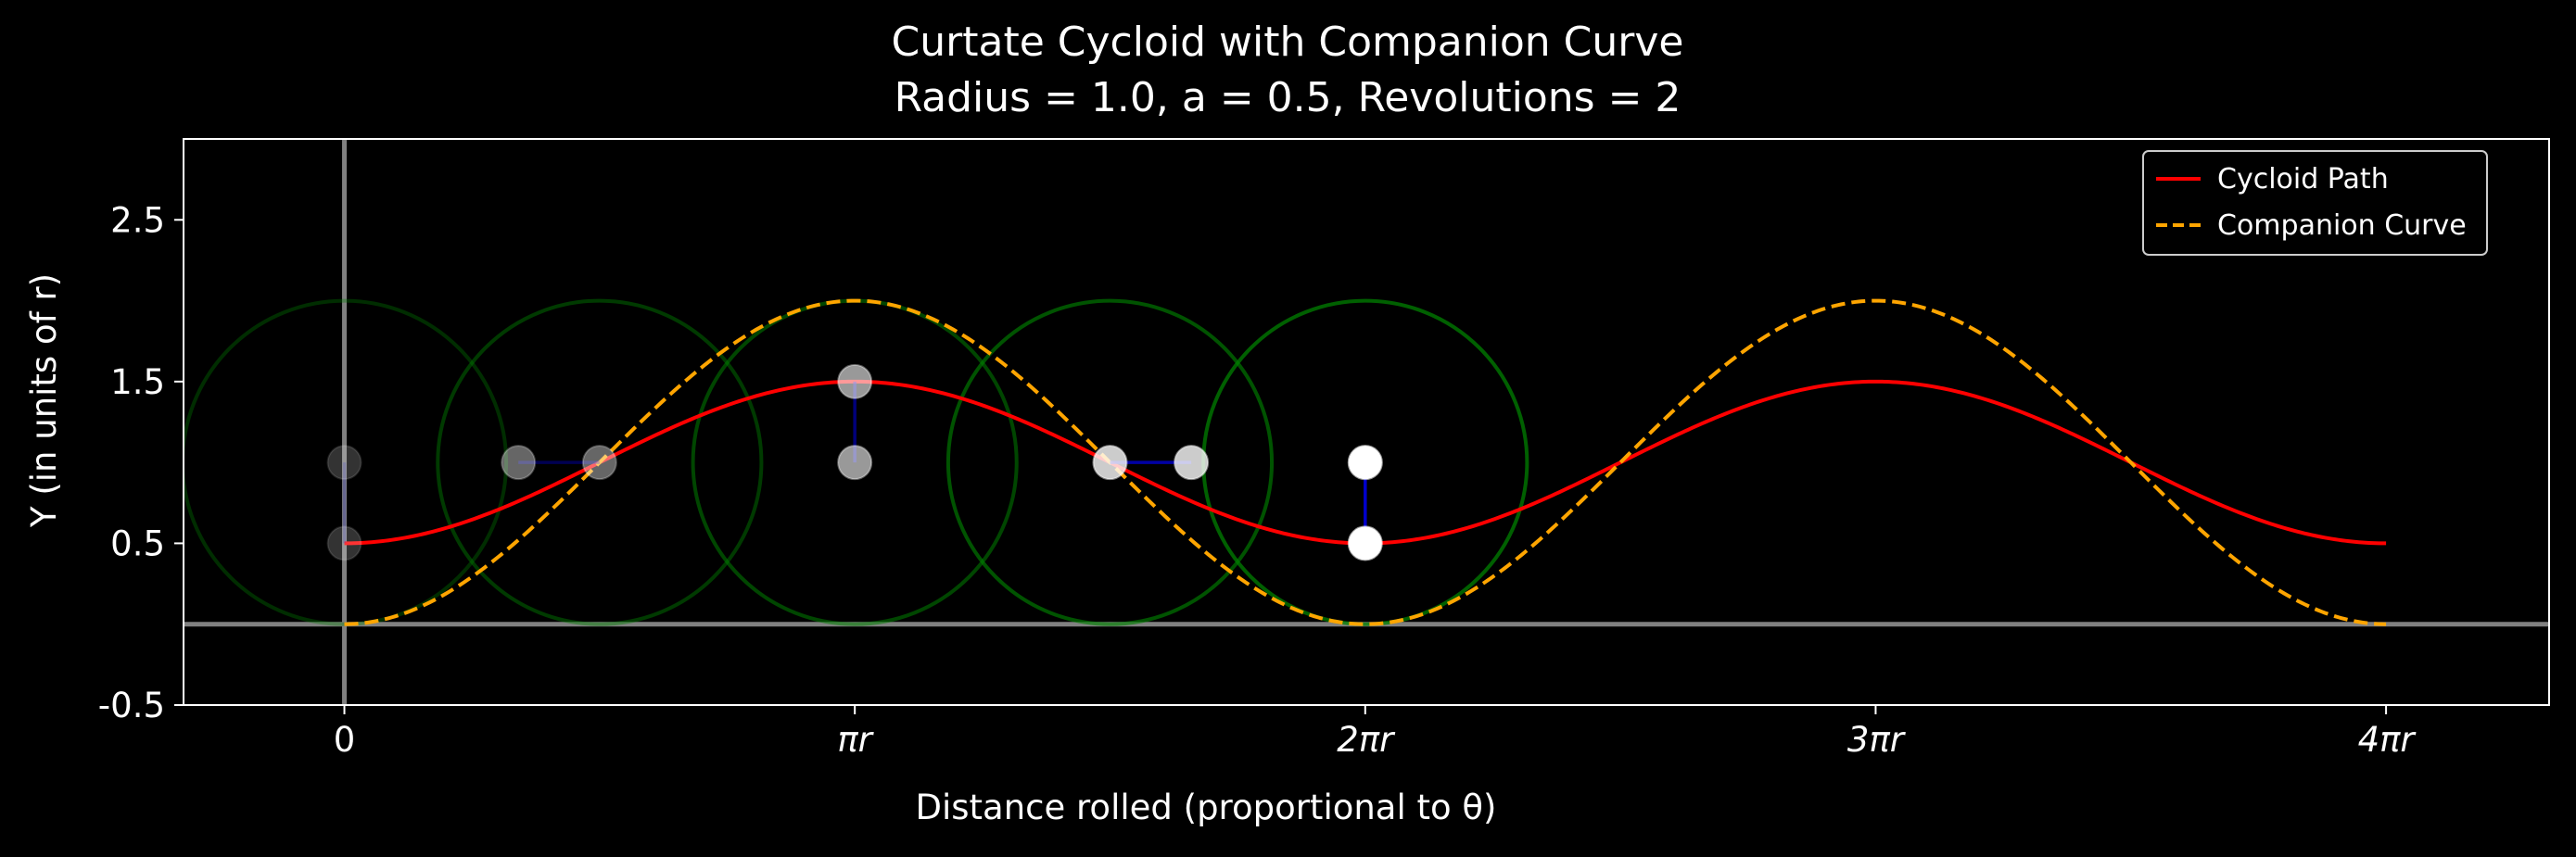 Image resolution: width=2576 pixels, height=857 pixels. Describe the element at coordinates (2387, 740) in the screenshot. I see `x-tick-label-4: 4πr` at that location.